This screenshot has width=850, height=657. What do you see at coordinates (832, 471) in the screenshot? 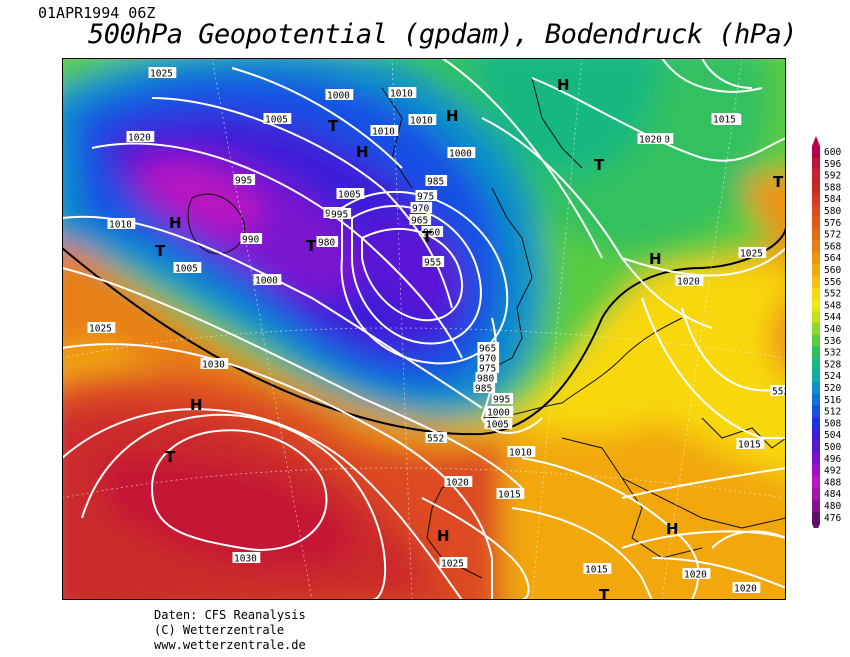
I see `legend-label: 492` at bounding box center [832, 471].